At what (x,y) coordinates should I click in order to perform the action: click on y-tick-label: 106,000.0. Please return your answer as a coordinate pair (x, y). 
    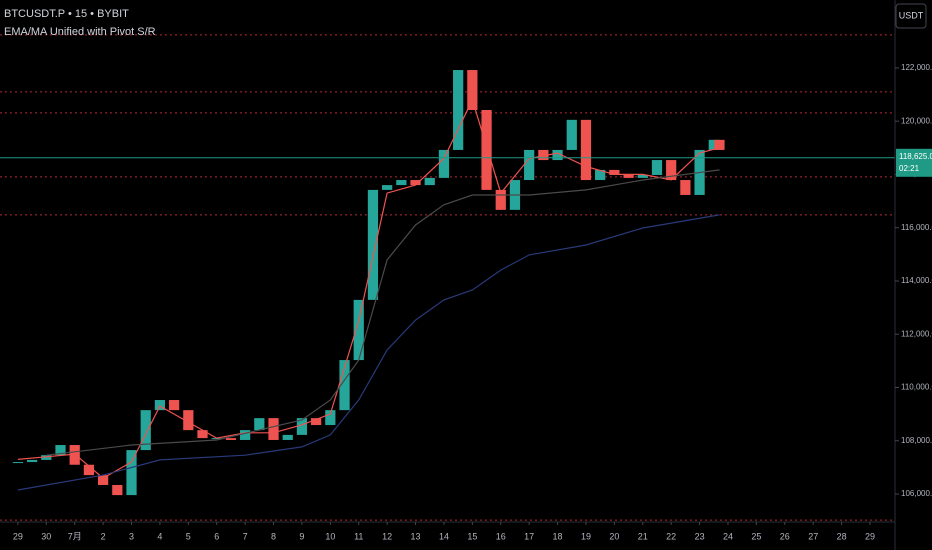
    Looking at the image, I should click on (916, 493).